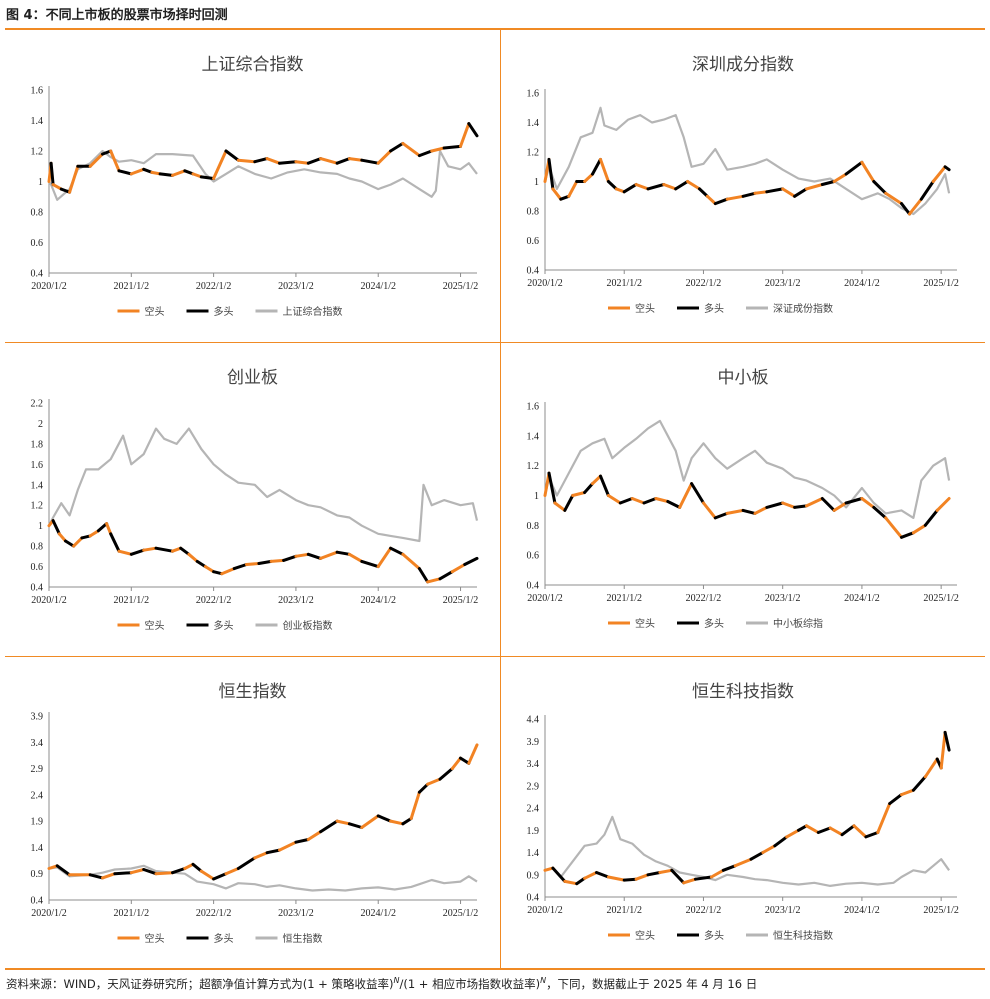 Image resolution: width=990 pixels, height=999 pixels. Describe the element at coordinates (783, 598) in the screenshot. I see `x-tick-label: 2023/1/2` at that location.